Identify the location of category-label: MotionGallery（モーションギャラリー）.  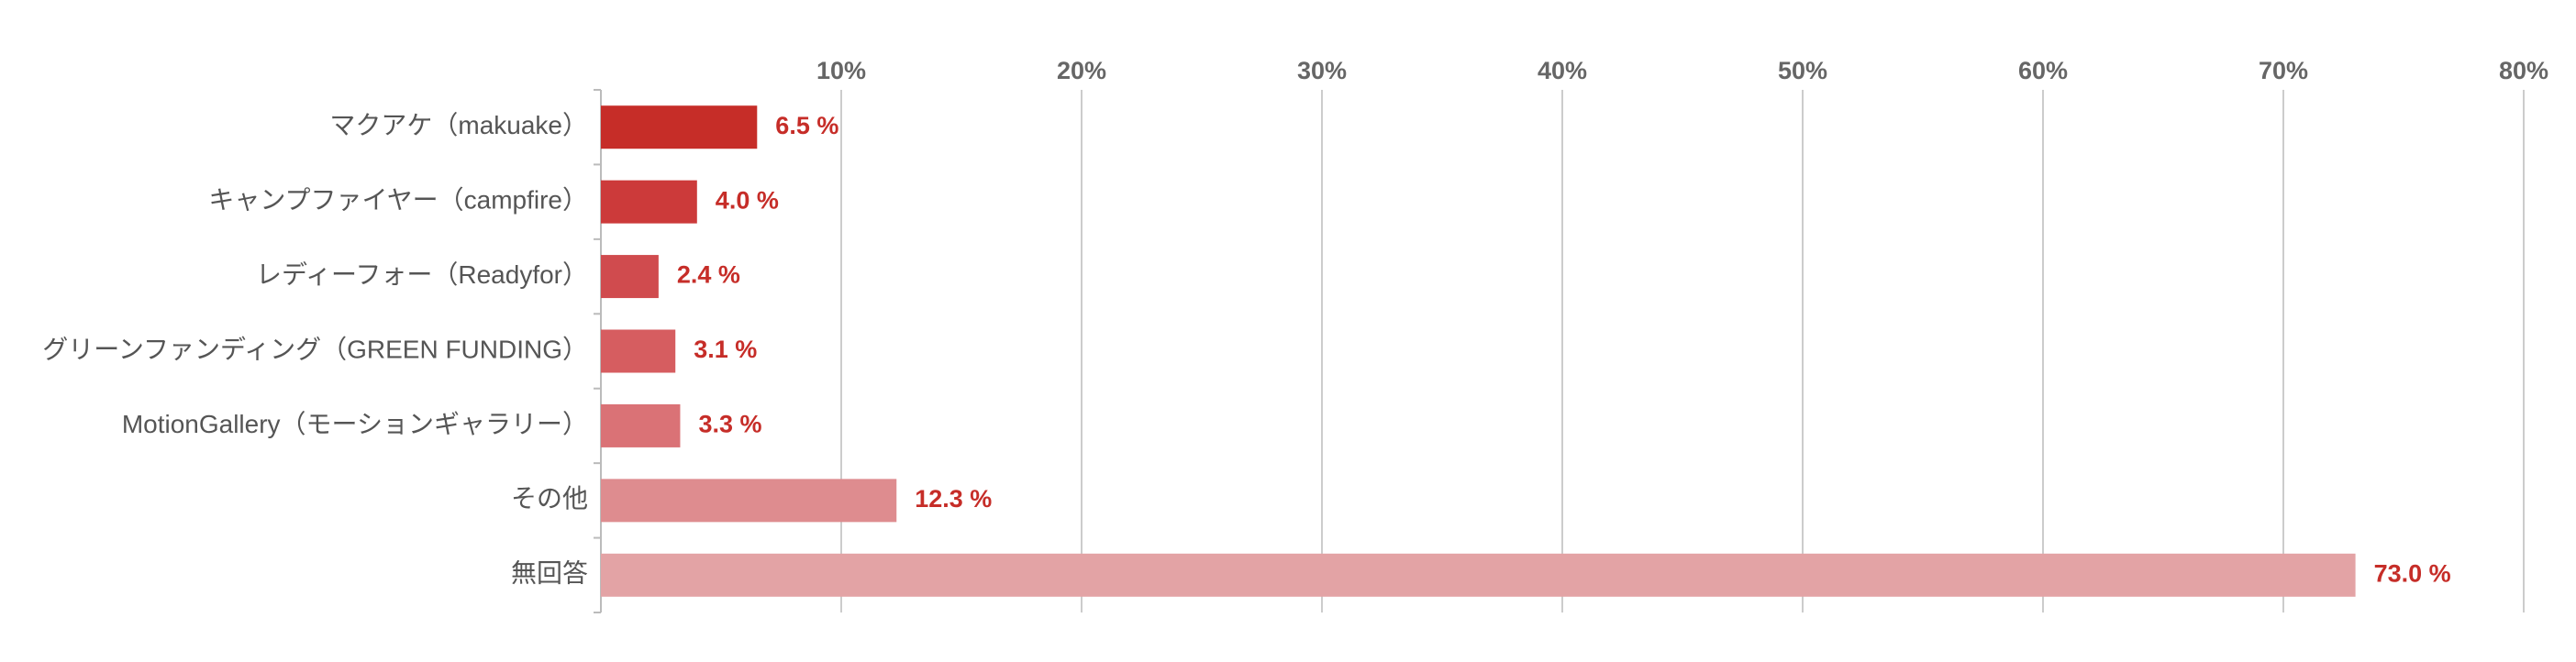
(355, 424).